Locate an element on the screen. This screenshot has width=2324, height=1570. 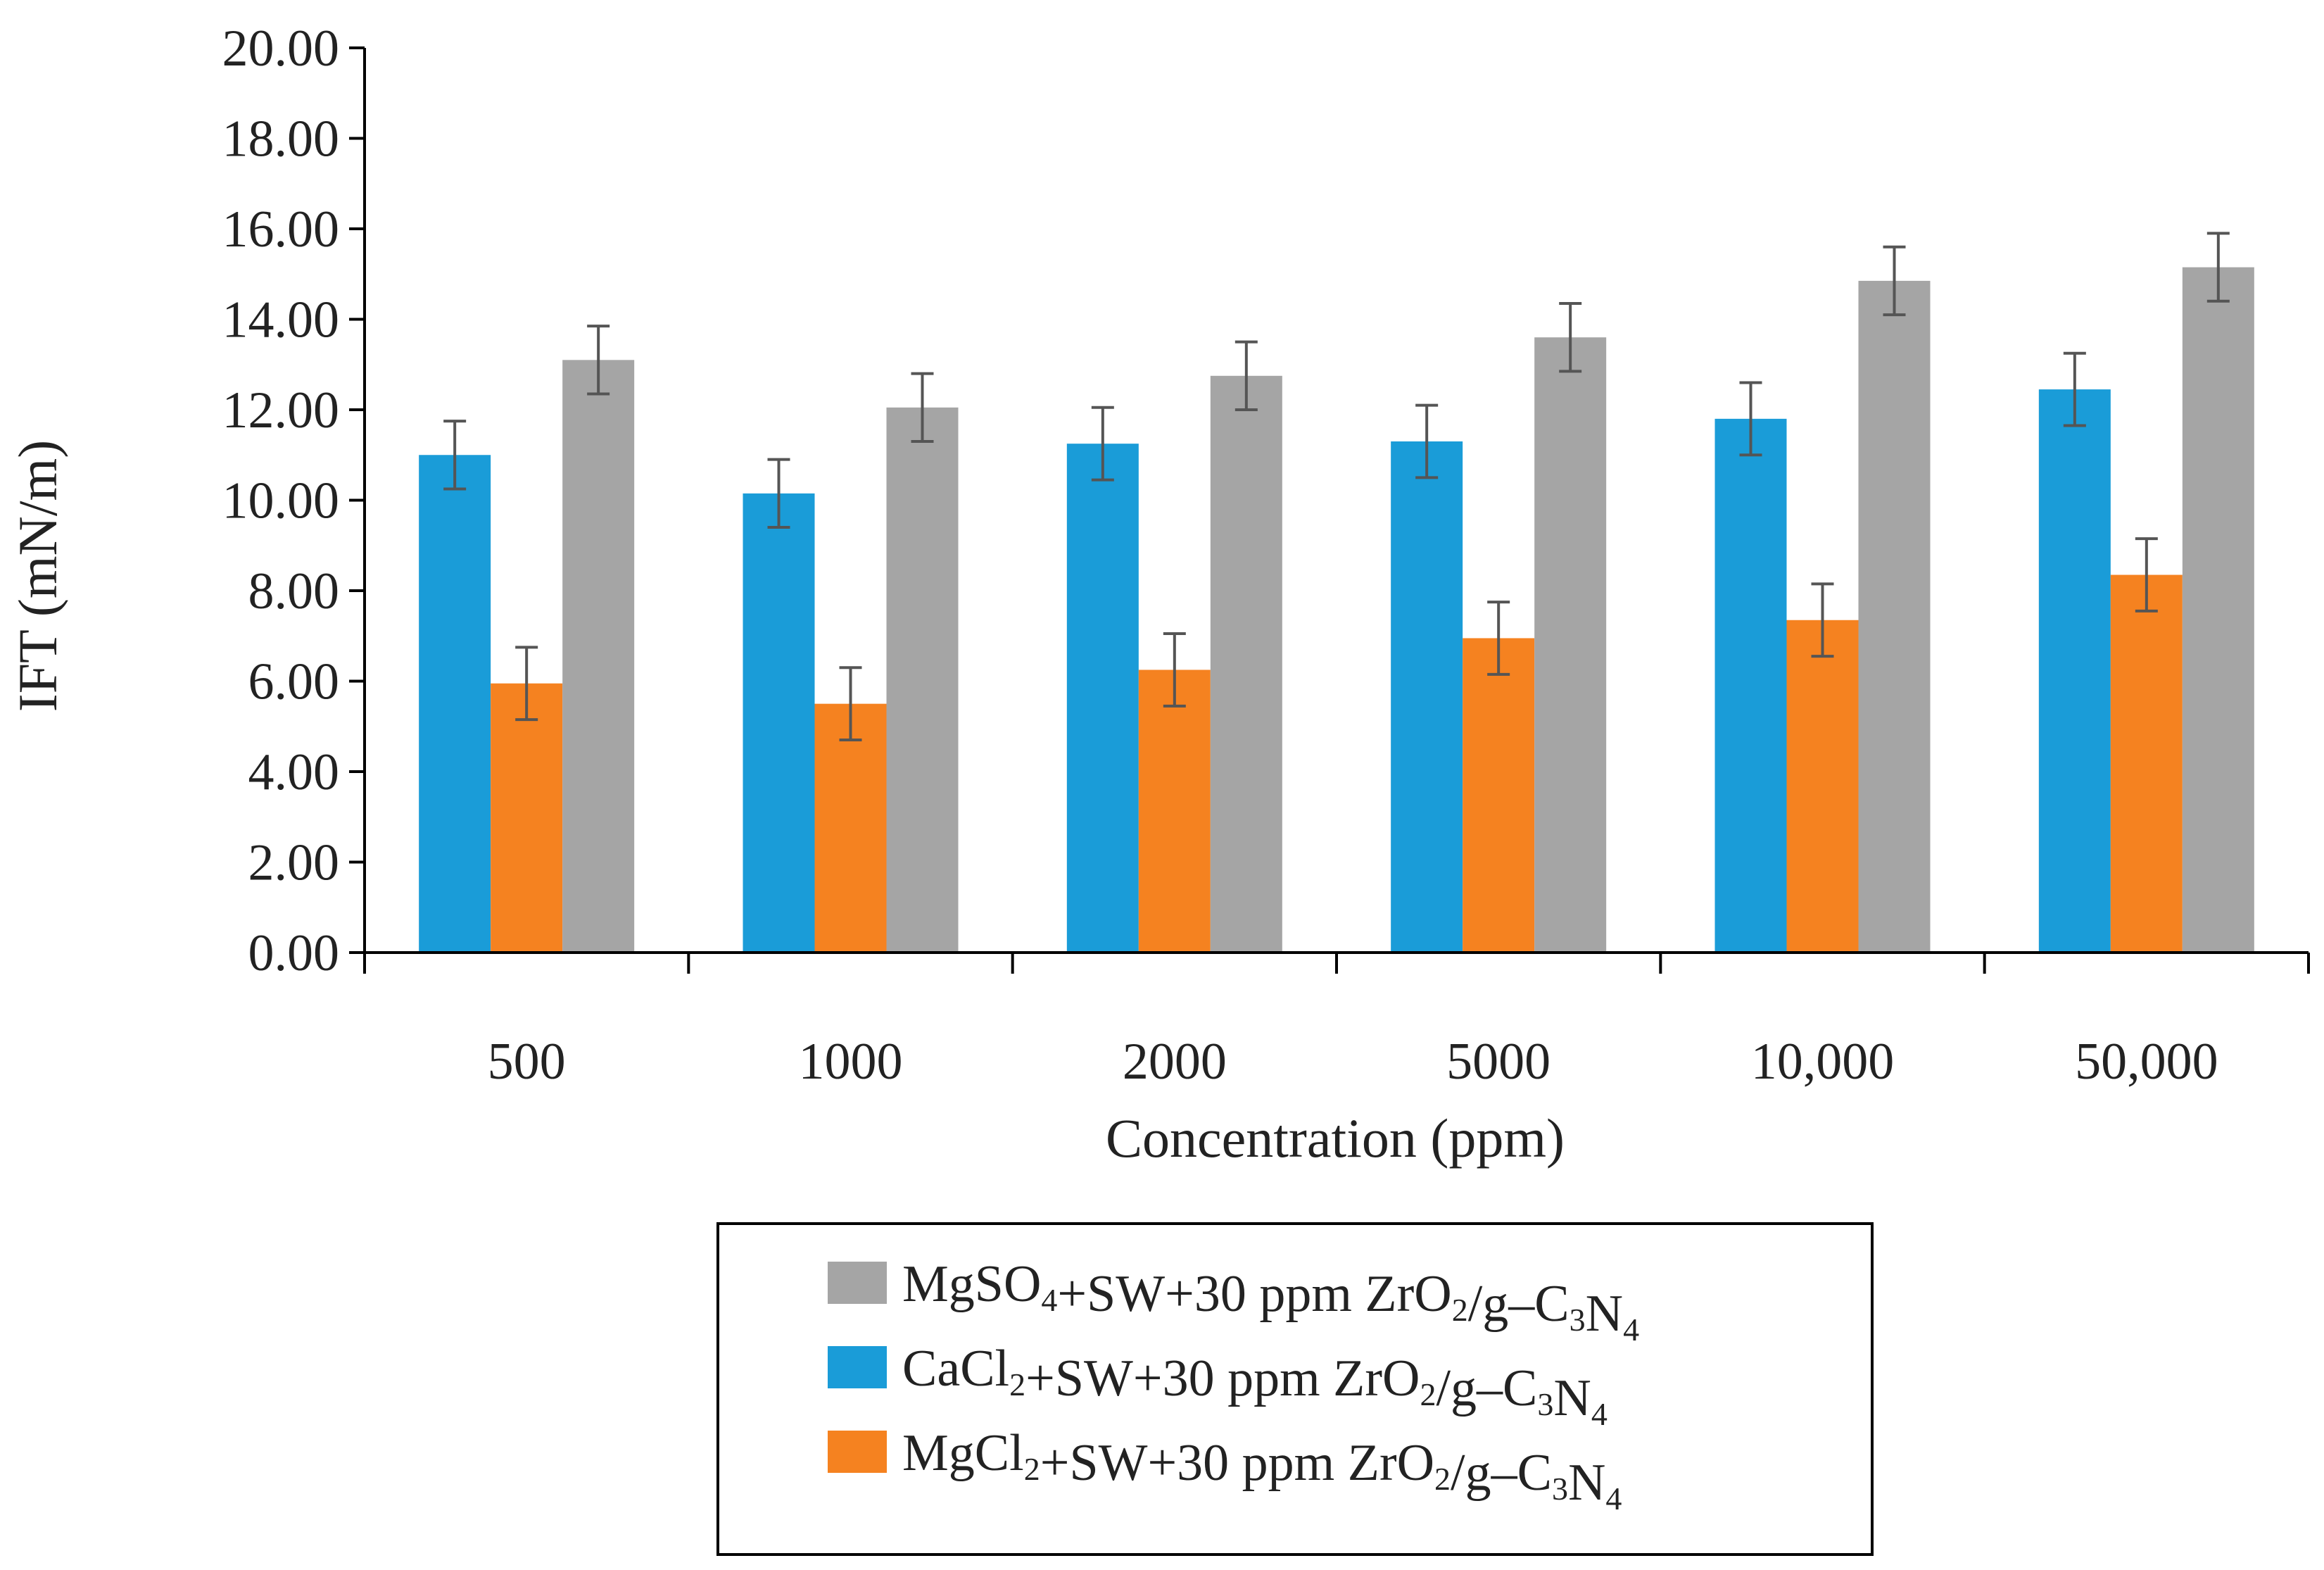
x-tick-label: 5000 is located at coordinates (1498, 1062).